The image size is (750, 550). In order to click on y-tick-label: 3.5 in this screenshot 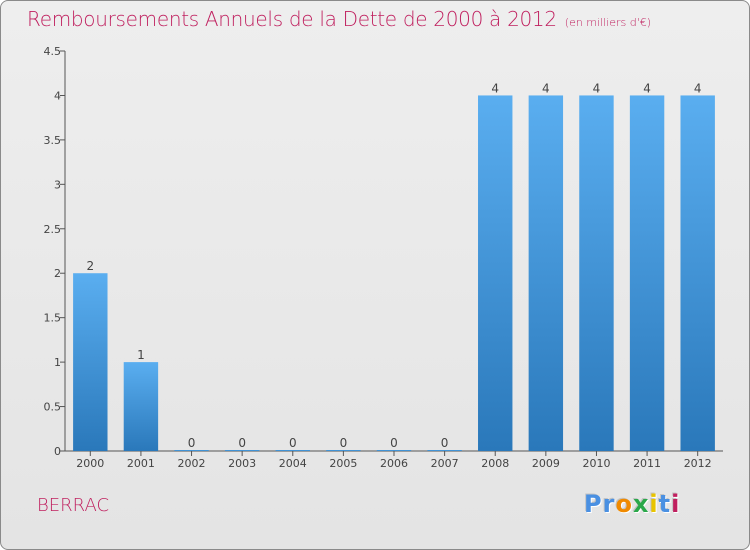, I will do `click(53, 140)`.